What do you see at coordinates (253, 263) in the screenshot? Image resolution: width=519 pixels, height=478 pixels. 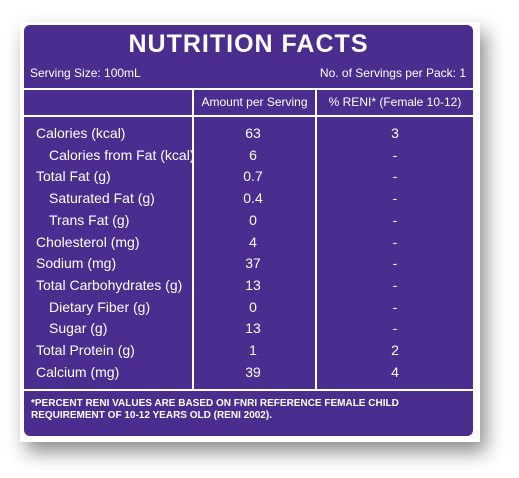 I see `nutrient-amount: 37` at bounding box center [253, 263].